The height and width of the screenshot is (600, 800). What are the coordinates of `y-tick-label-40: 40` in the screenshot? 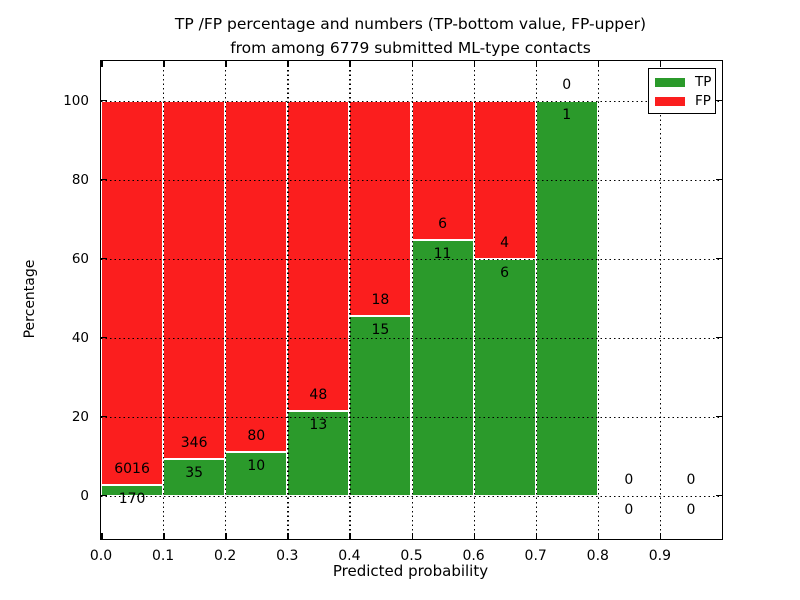 It's located at (80, 337).